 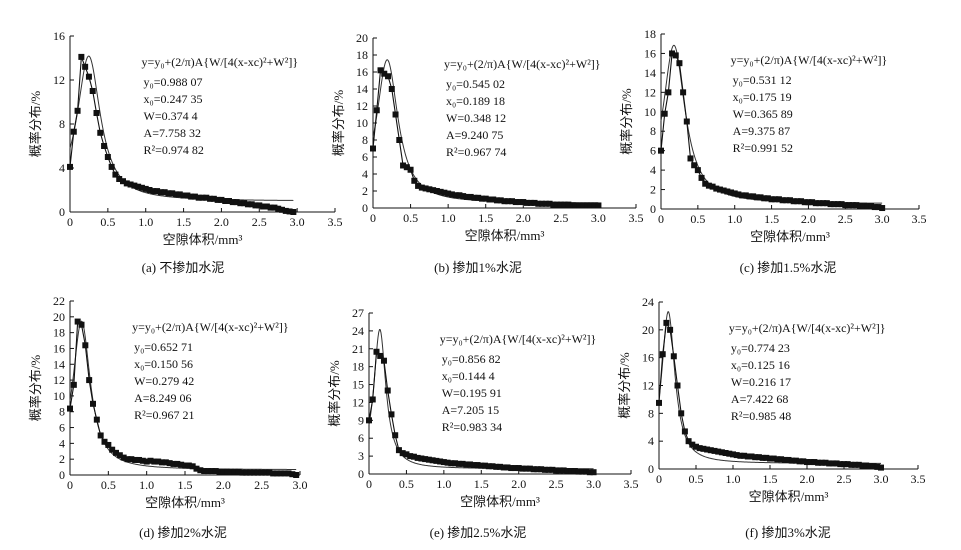 What do you see at coordinates (183, 532) in the screenshot?
I see `panel-caption: (d) 掺加2%水泥` at bounding box center [183, 532].